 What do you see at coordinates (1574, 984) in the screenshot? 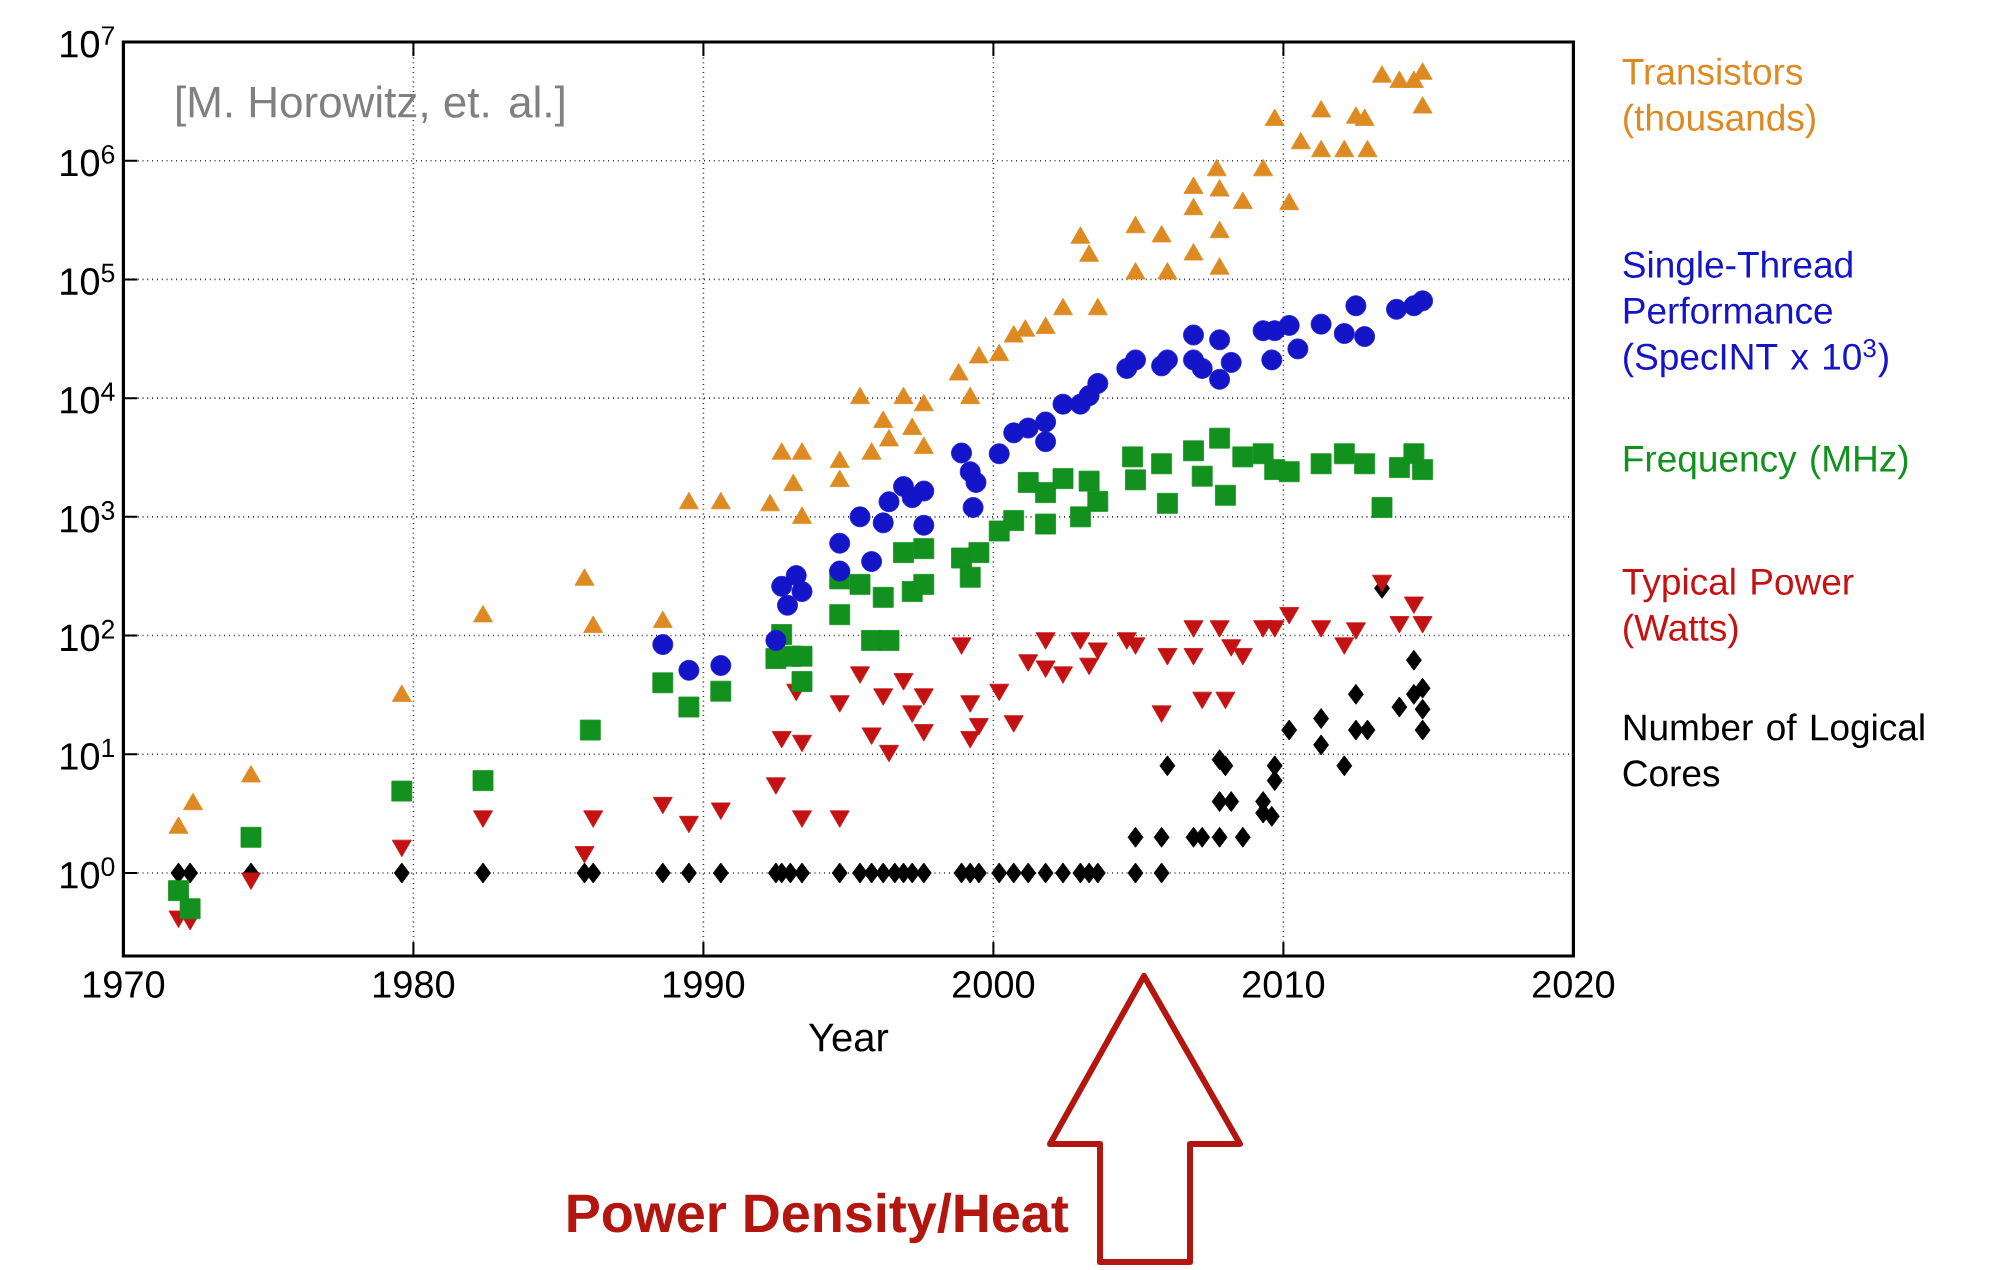
I see `x-tick-label: 2020` at bounding box center [1574, 984].